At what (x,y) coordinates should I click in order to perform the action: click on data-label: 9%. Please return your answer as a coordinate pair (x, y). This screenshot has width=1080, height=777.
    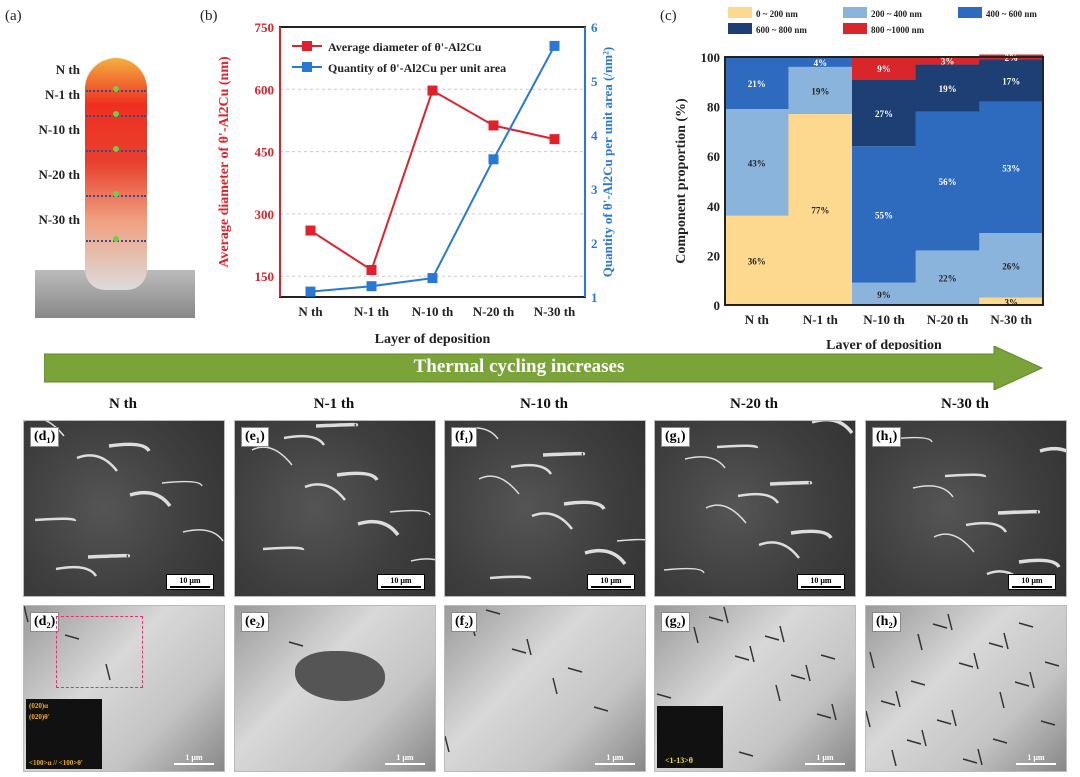
    Looking at the image, I should click on (884, 295).